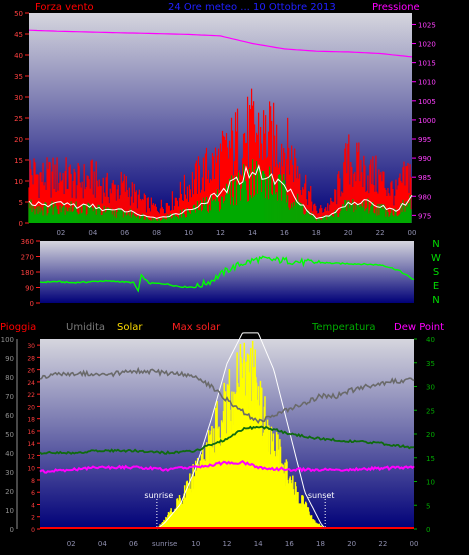  What do you see at coordinates (31, 432) in the screenshot?
I see `rain-tick-label: 16` at bounding box center [31, 432].